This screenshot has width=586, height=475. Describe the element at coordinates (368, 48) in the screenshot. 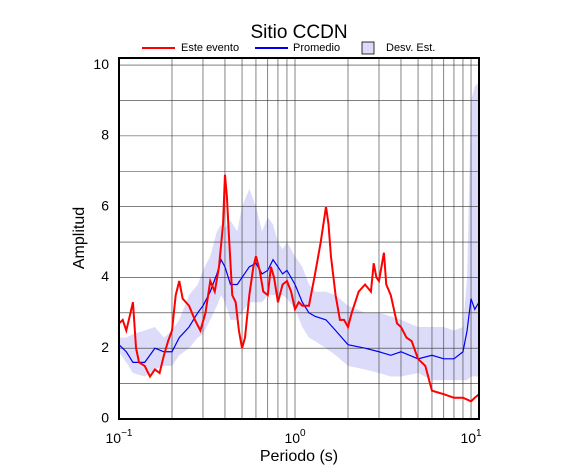

I see `legend-swatch` at that location.